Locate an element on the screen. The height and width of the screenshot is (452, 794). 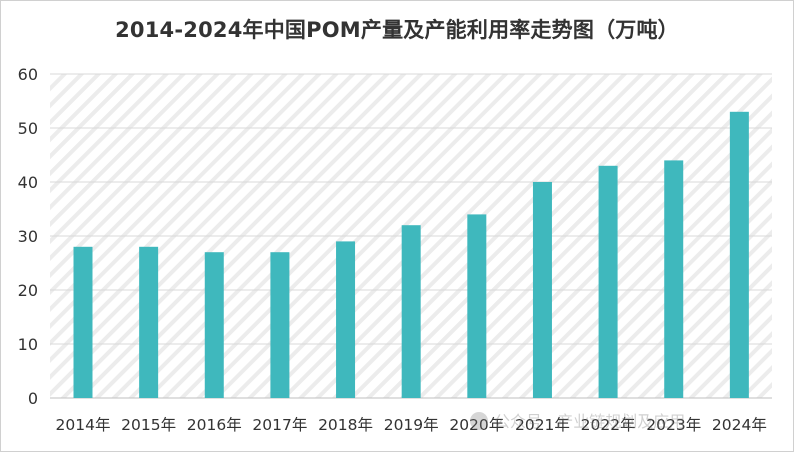
x-tick-label: 2024年 is located at coordinates (739, 425).